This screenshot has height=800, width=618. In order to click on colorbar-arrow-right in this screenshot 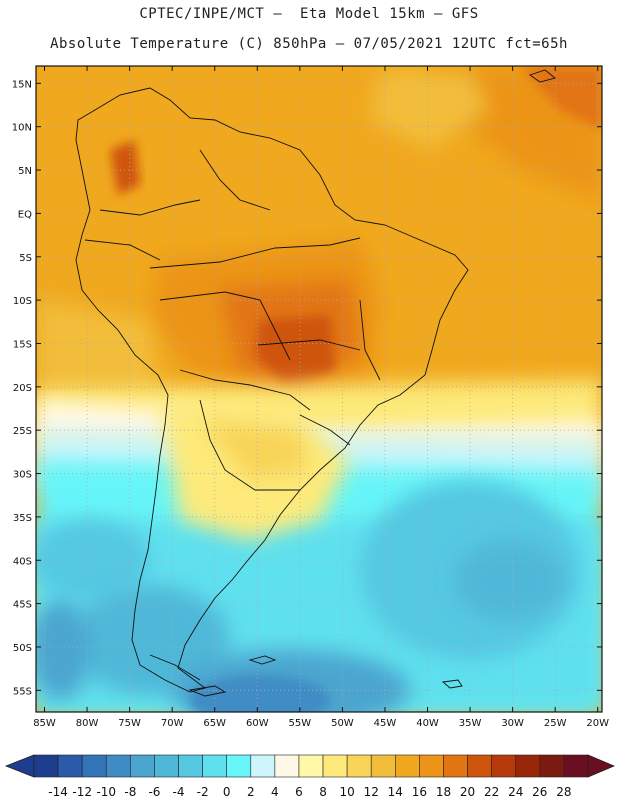, I will do `click(601, 766)`.